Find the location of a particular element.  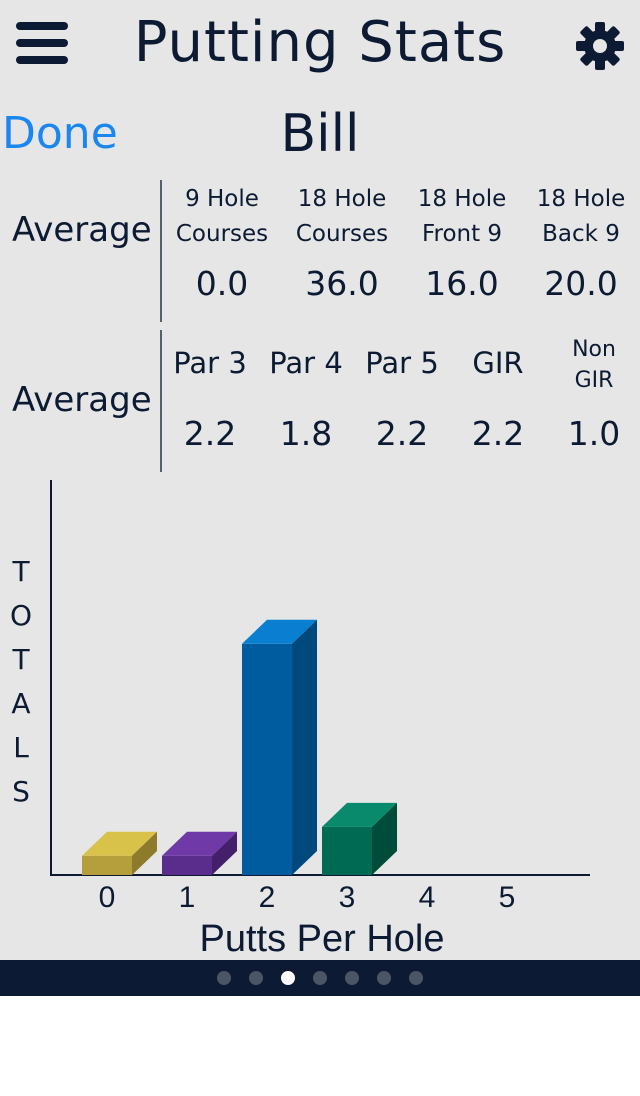

value-par-4: 1.8 is located at coordinates (306, 433).